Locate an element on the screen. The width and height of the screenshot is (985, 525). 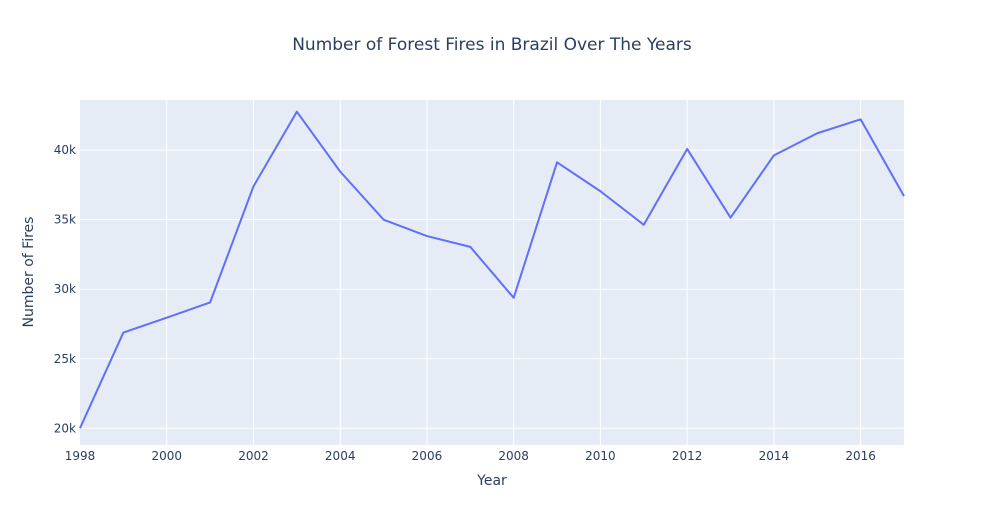
x-tick-label: 2008 is located at coordinates (513, 456).